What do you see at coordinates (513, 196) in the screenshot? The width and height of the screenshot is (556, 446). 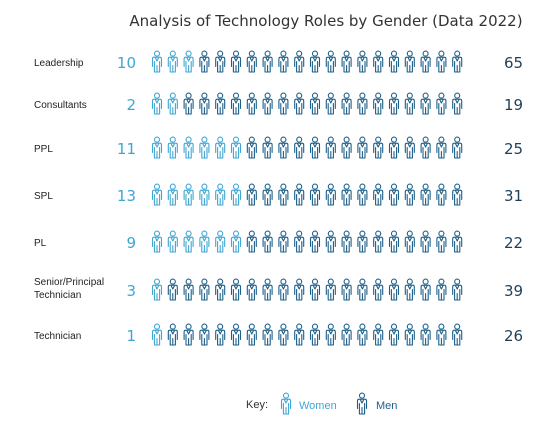 I see `men-count-label: 31` at bounding box center [513, 196].